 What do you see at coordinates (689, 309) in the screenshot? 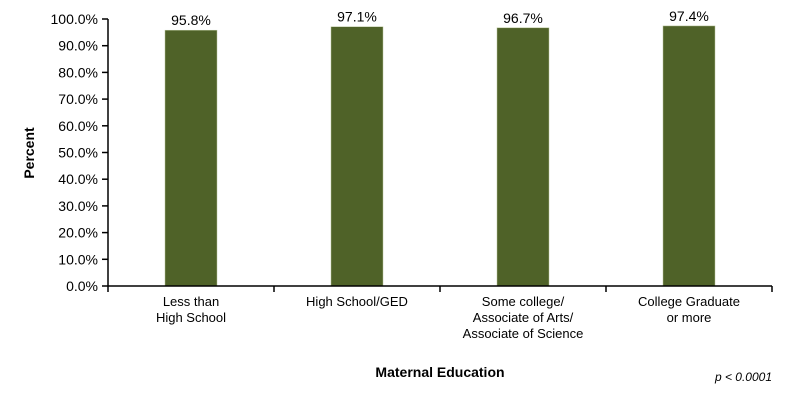
I see `x-category-label: College Graduate or more` at bounding box center [689, 309].